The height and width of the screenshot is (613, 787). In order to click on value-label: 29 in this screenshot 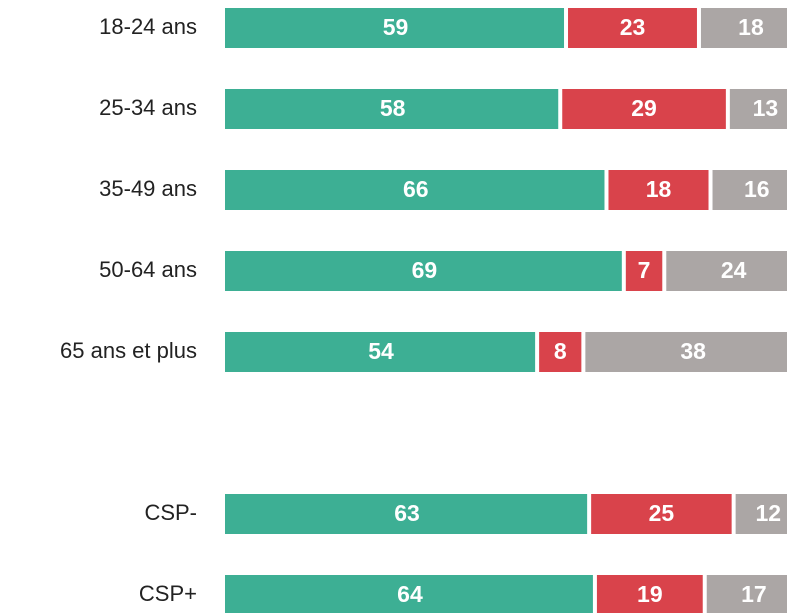, I will do `click(644, 108)`.